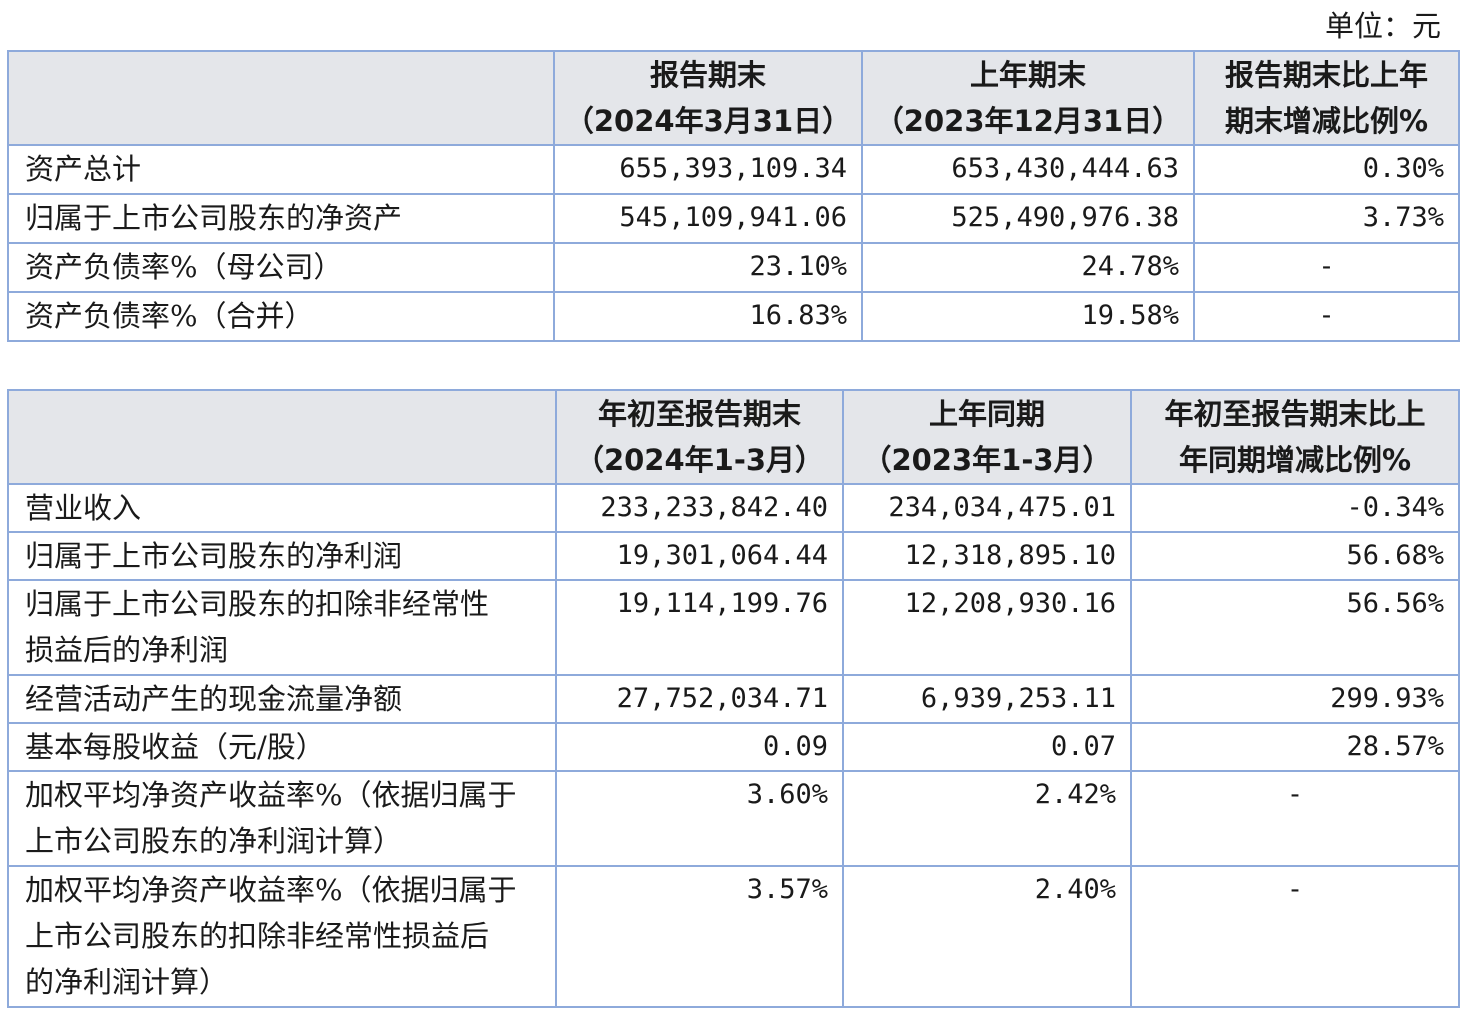 This screenshot has height=1017, width=1467. I want to click on row-label: 资产负债率%（母公司）, so click(281, 267).